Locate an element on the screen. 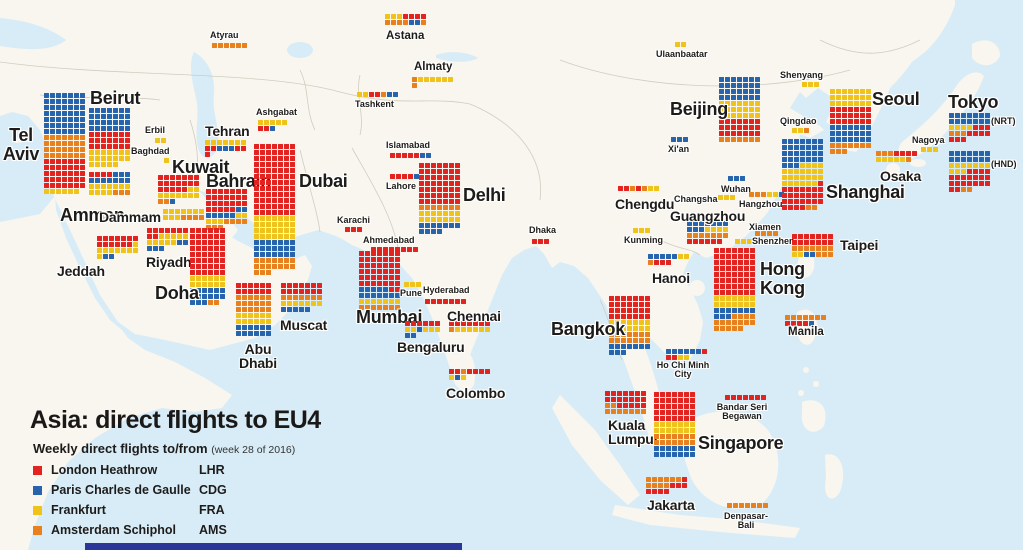  mindanao is located at coordinates (813, 416).